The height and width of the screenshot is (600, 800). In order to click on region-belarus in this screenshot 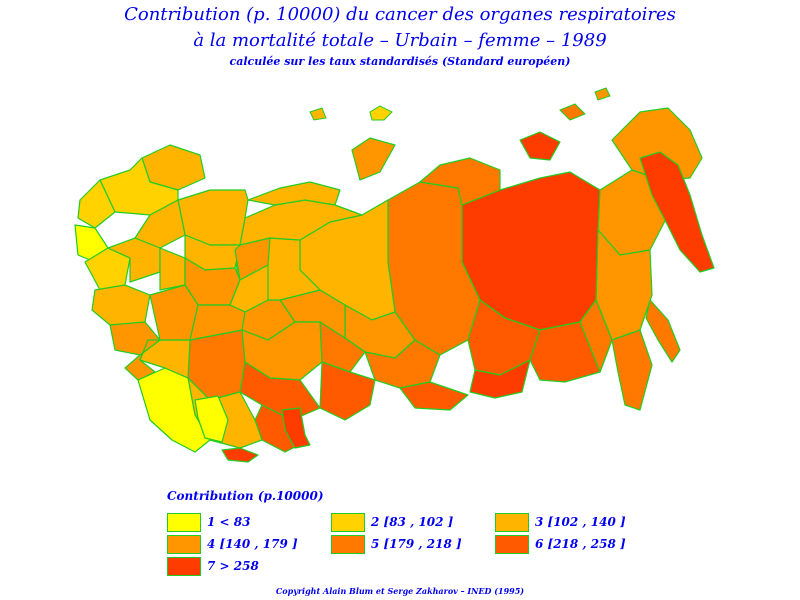, I will do `click(107, 269)`.